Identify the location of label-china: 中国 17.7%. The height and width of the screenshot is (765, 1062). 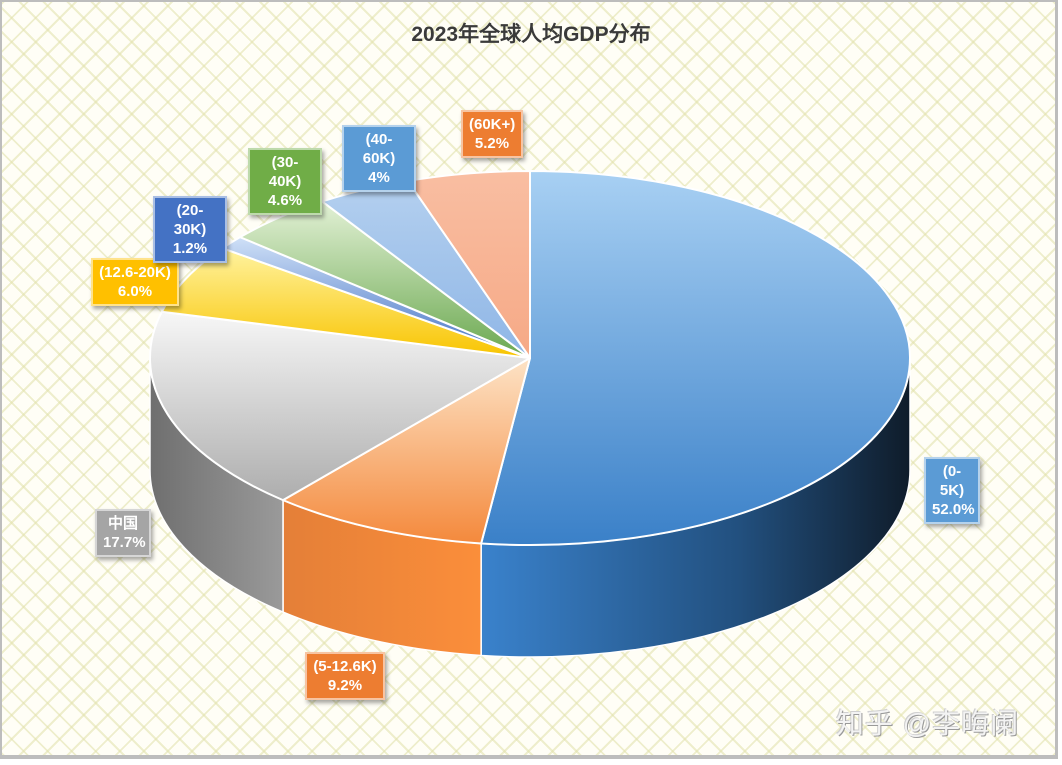
(123, 533).